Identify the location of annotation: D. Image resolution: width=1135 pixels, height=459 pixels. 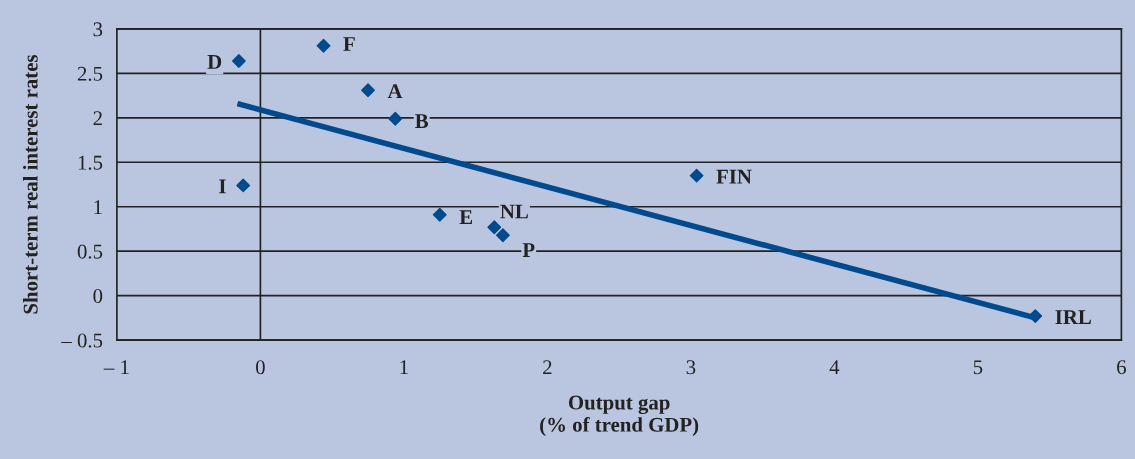
(214, 62).